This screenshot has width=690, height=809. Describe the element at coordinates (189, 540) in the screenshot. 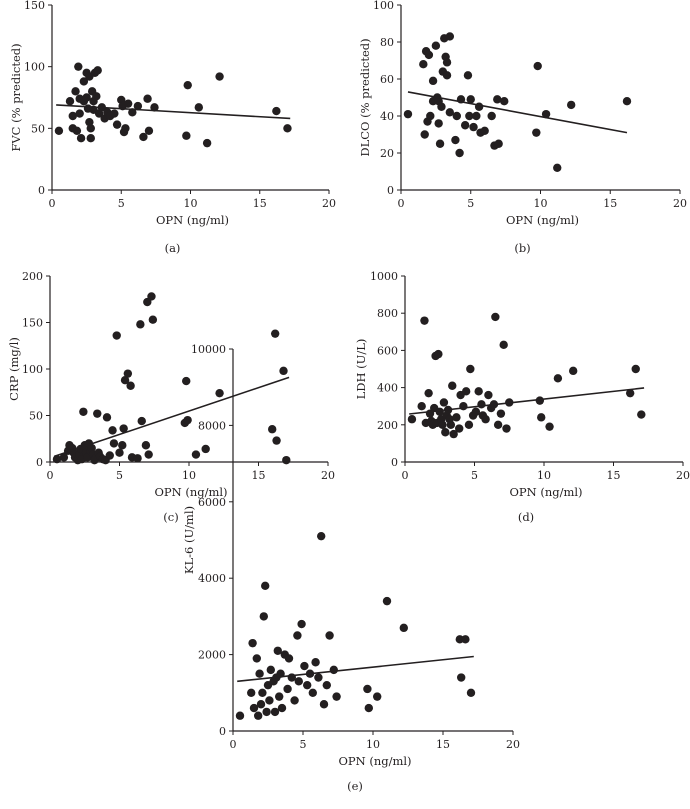

I see `y-axis-title: KL-6 (U/ml)` at that location.